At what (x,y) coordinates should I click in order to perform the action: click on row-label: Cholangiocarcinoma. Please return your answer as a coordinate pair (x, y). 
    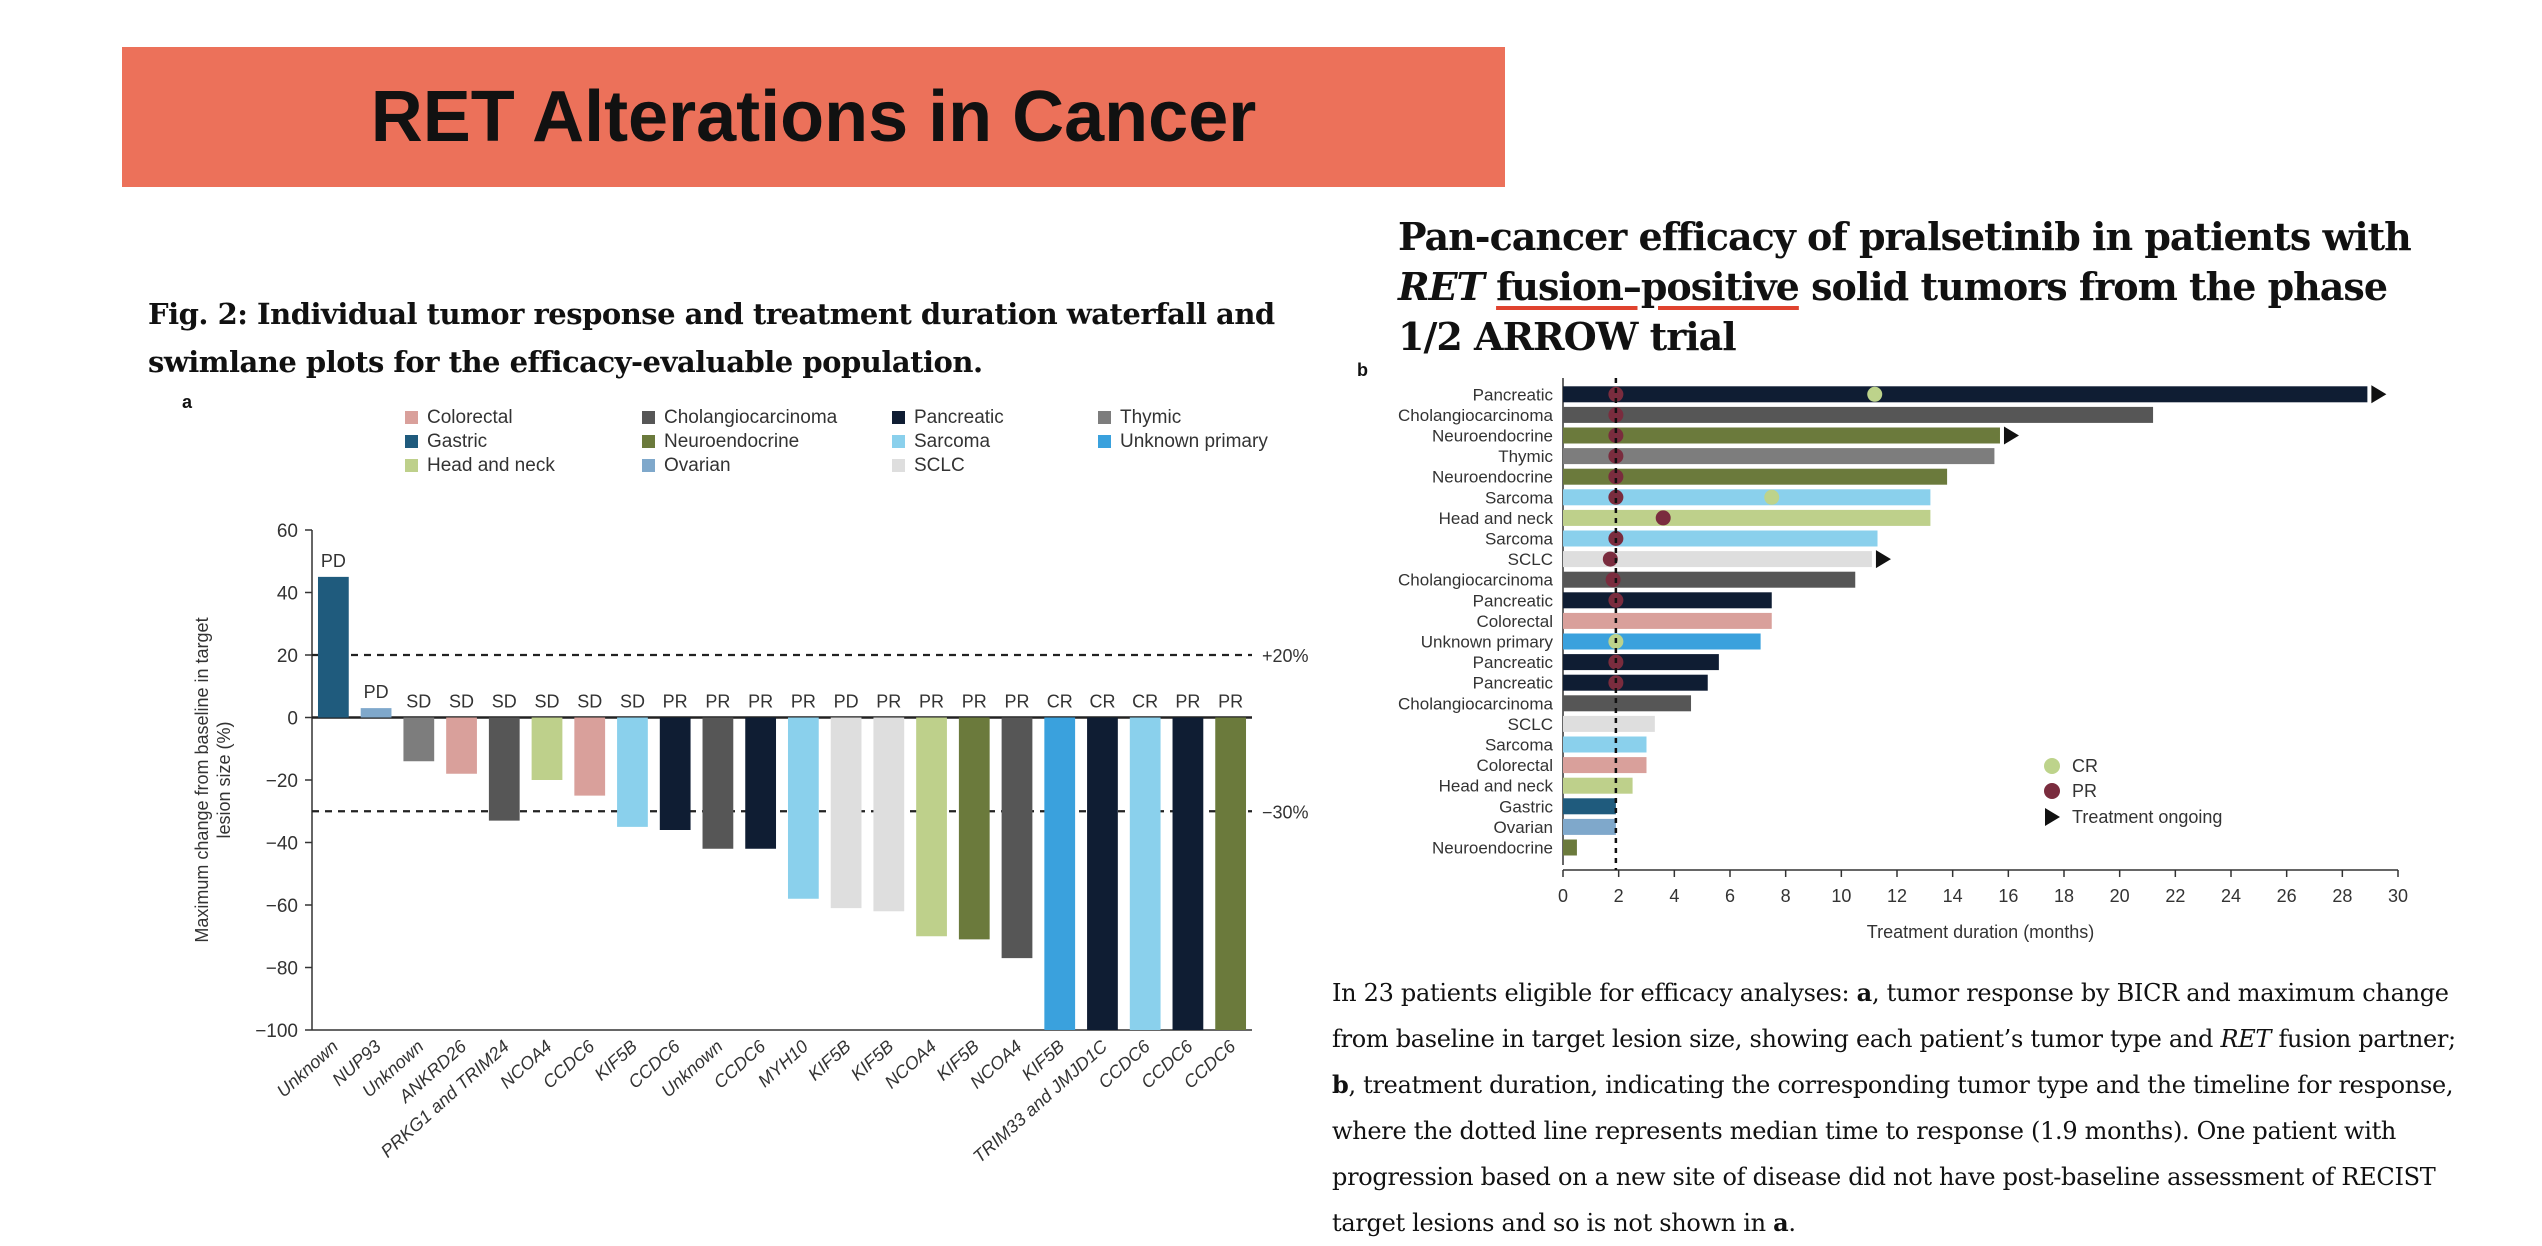
    Looking at the image, I should click on (1476, 580).